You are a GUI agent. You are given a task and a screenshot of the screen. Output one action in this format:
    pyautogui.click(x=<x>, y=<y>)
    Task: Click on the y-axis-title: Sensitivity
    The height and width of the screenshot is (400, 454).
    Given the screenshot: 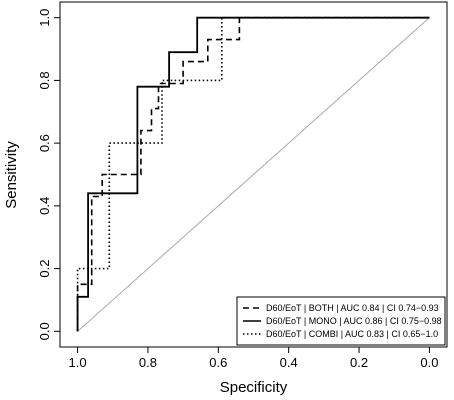 What is the action you would take?
    pyautogui.click(x=11, y=175)
    